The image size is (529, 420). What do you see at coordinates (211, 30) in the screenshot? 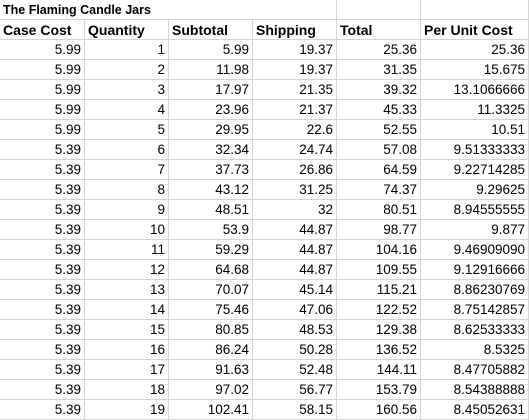
I see `header-subtotal: Subtotal` at bounding box center [211, 30].